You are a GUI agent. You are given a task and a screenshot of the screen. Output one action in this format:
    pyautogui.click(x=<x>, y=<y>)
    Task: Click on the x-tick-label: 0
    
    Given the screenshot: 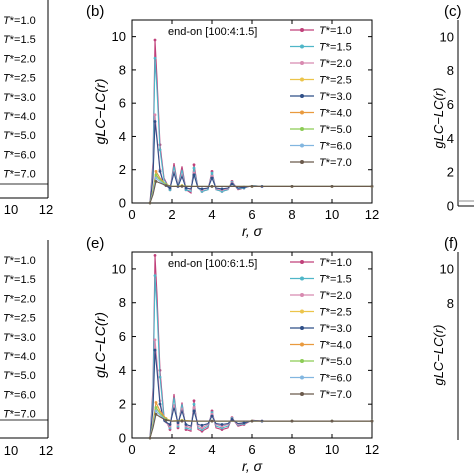 What is the action you would take?
    pyautogui.click(x=131, y=449)
    